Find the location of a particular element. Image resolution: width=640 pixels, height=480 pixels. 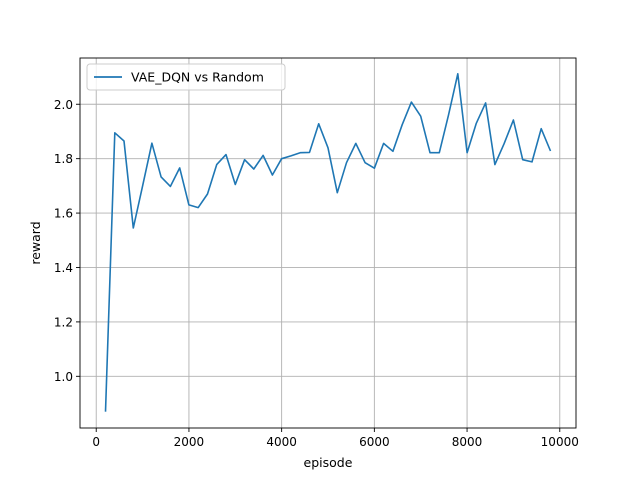

y-tick-label: 1.0 is located at coordinates (63, 377).